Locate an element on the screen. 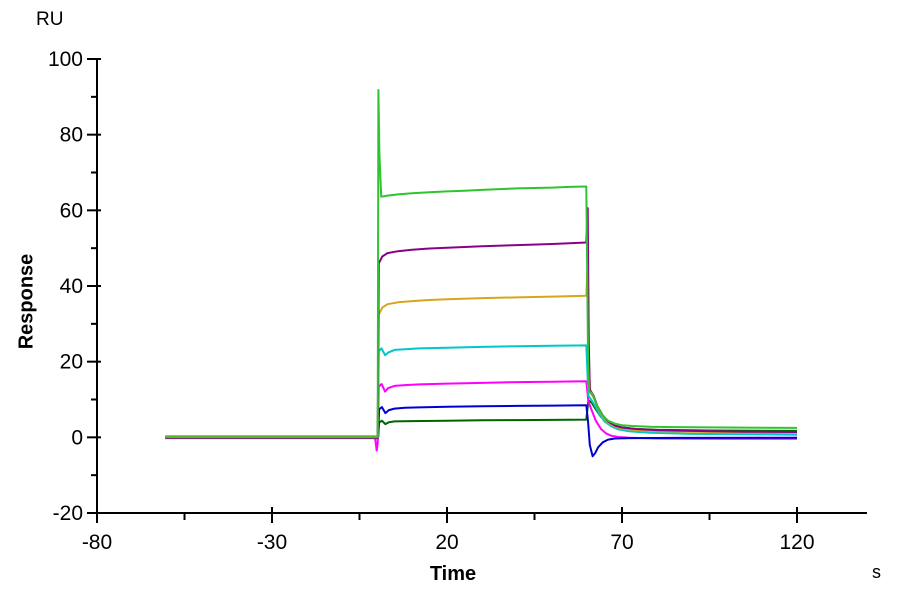 The width and height of the screenshot is (900, 600). y-axis-title: Response is located at coordinates (26, 301).